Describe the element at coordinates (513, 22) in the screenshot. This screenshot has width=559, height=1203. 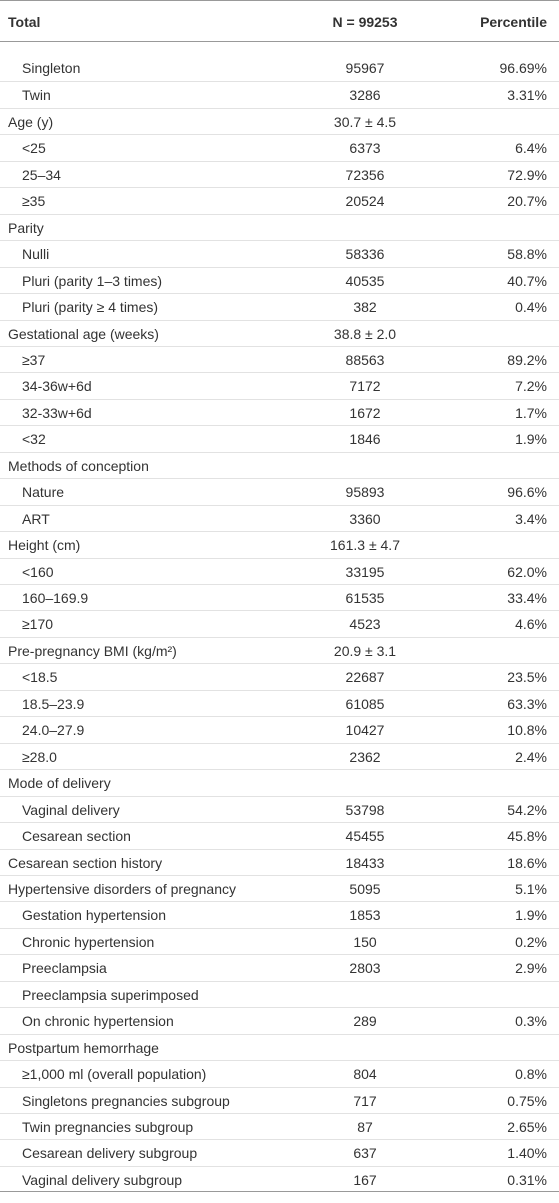
I see `header-cell: Percentile` at that location.